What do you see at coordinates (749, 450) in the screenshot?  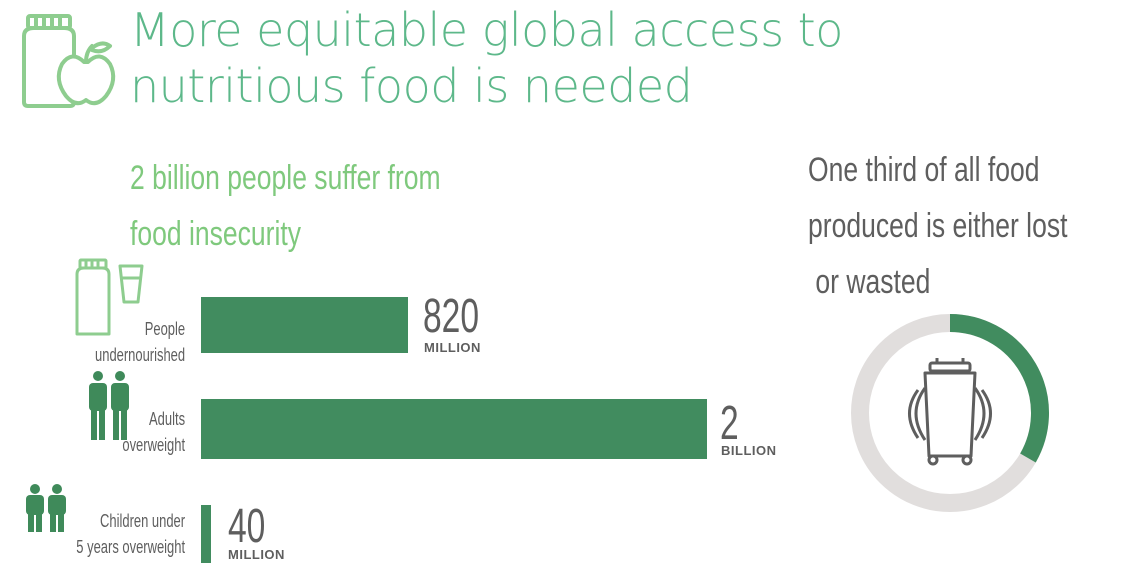 I see `value-unit-adults-overweight: BILLION` at bounding box center [749, 450].